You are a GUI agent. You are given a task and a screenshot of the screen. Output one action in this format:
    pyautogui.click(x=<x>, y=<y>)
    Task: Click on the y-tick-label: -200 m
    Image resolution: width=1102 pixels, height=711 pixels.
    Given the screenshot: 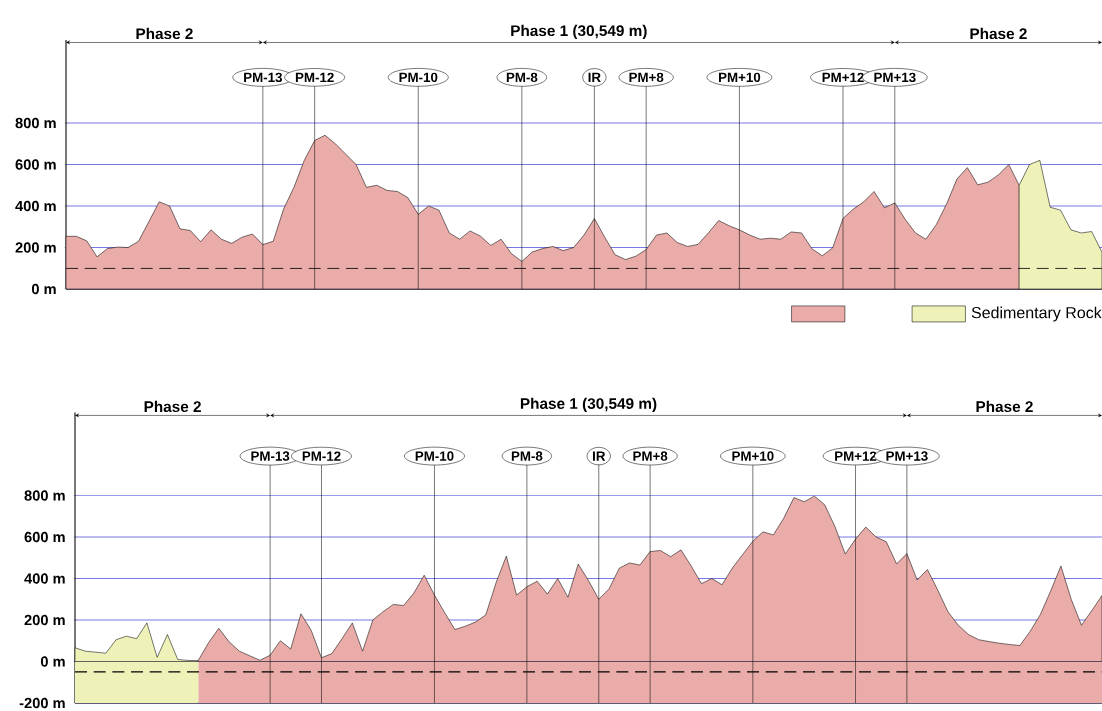 What is the action you would take?
    pyautogui.click(x=42, y=703)
    